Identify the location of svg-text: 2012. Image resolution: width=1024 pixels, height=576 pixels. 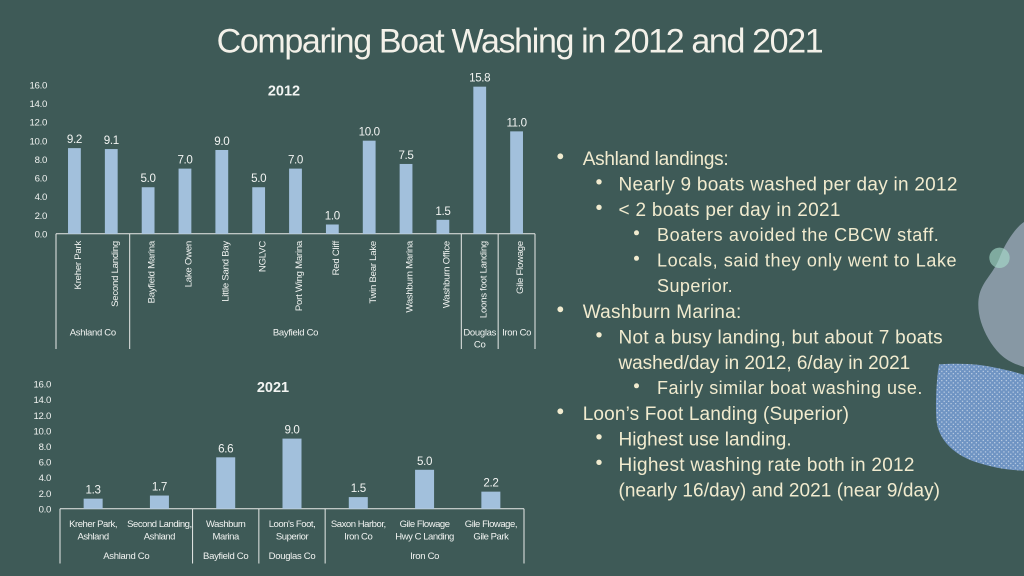
(284, 92).